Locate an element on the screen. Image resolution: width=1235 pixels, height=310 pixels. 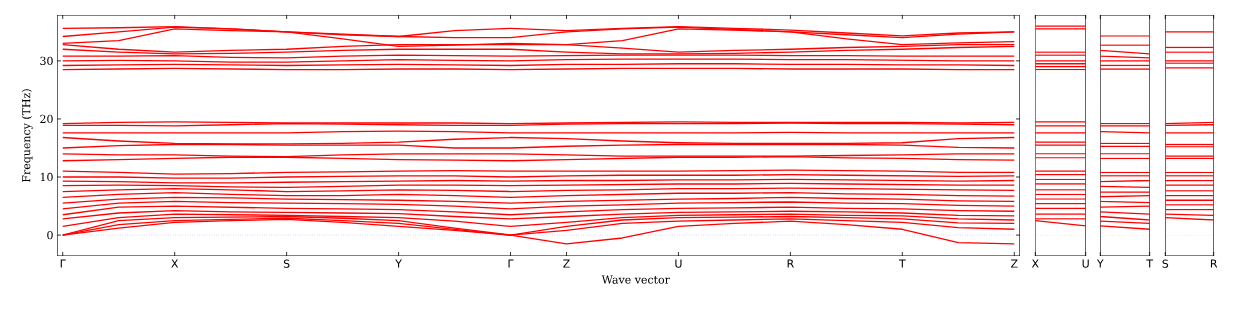
y-tick-label: 10 is located at coordinates (46, 177).